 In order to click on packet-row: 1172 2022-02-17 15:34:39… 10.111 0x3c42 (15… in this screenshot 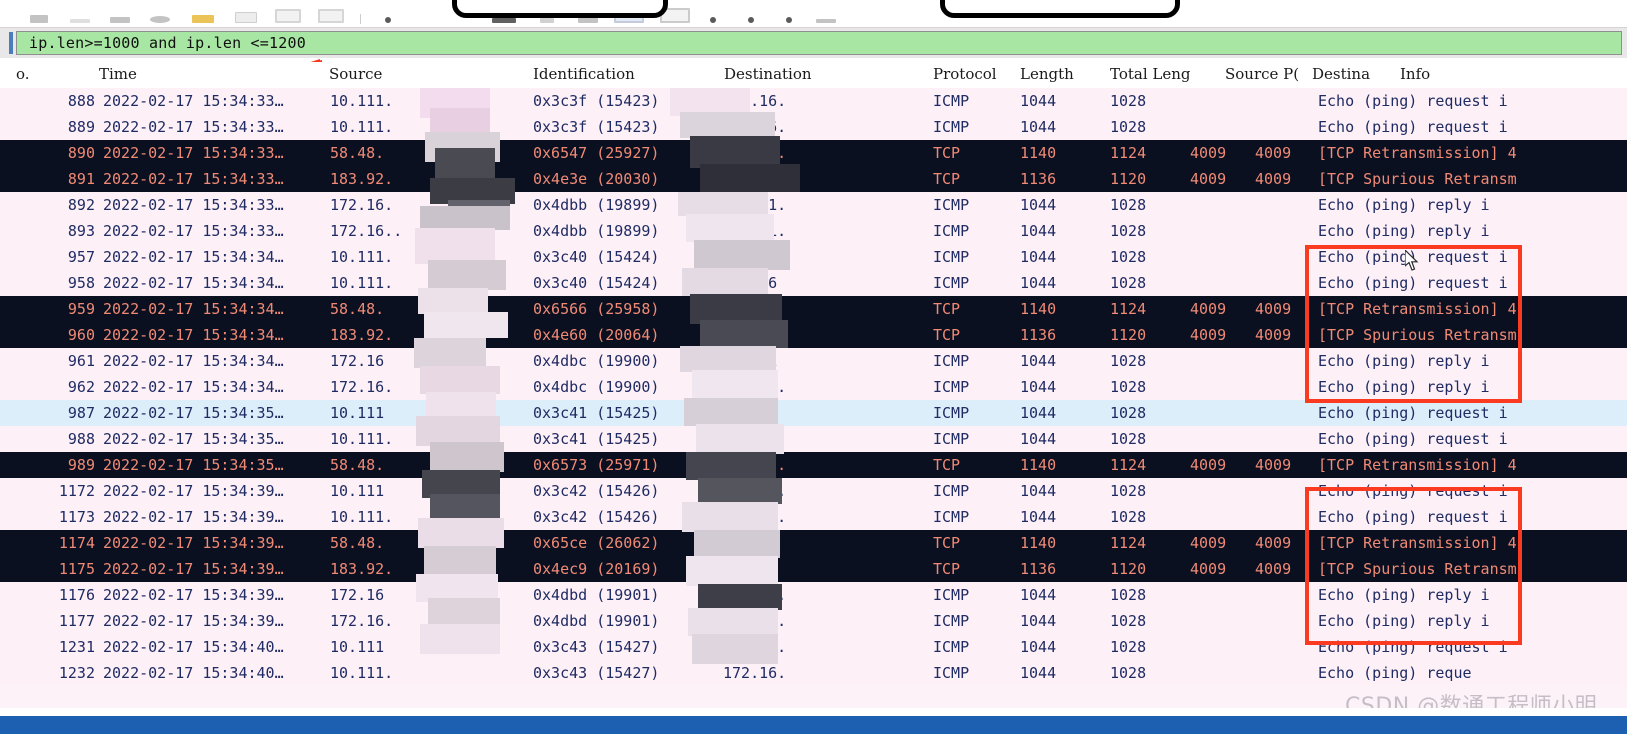, I will do `click(813, 491)`.